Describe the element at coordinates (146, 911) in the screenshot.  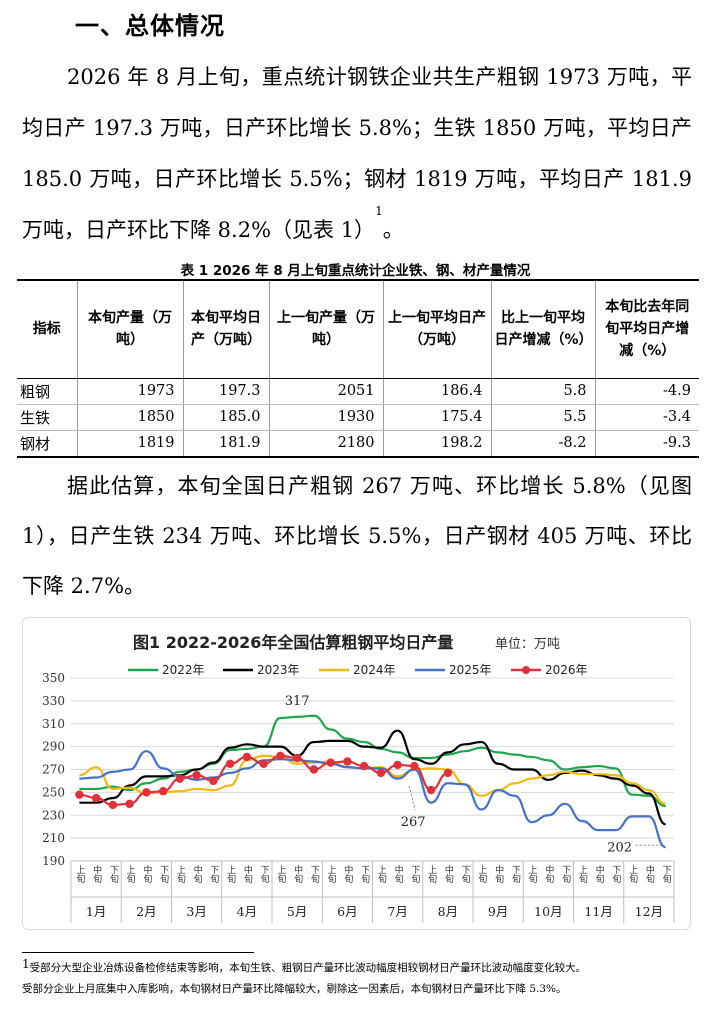
I see `x-month-label: 2月` at that location.